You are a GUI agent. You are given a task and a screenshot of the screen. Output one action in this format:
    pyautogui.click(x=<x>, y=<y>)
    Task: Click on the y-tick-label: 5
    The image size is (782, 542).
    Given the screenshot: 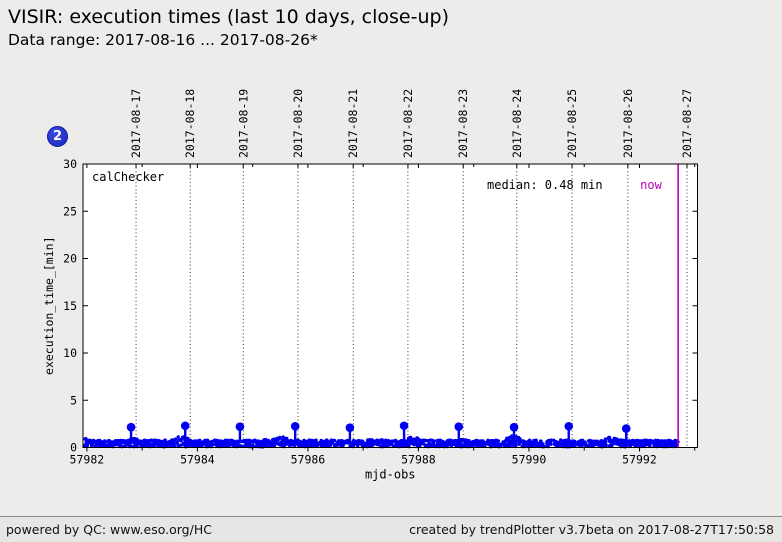 What is the action you would take?
    pyautogui.click(x=73, y=400)
    